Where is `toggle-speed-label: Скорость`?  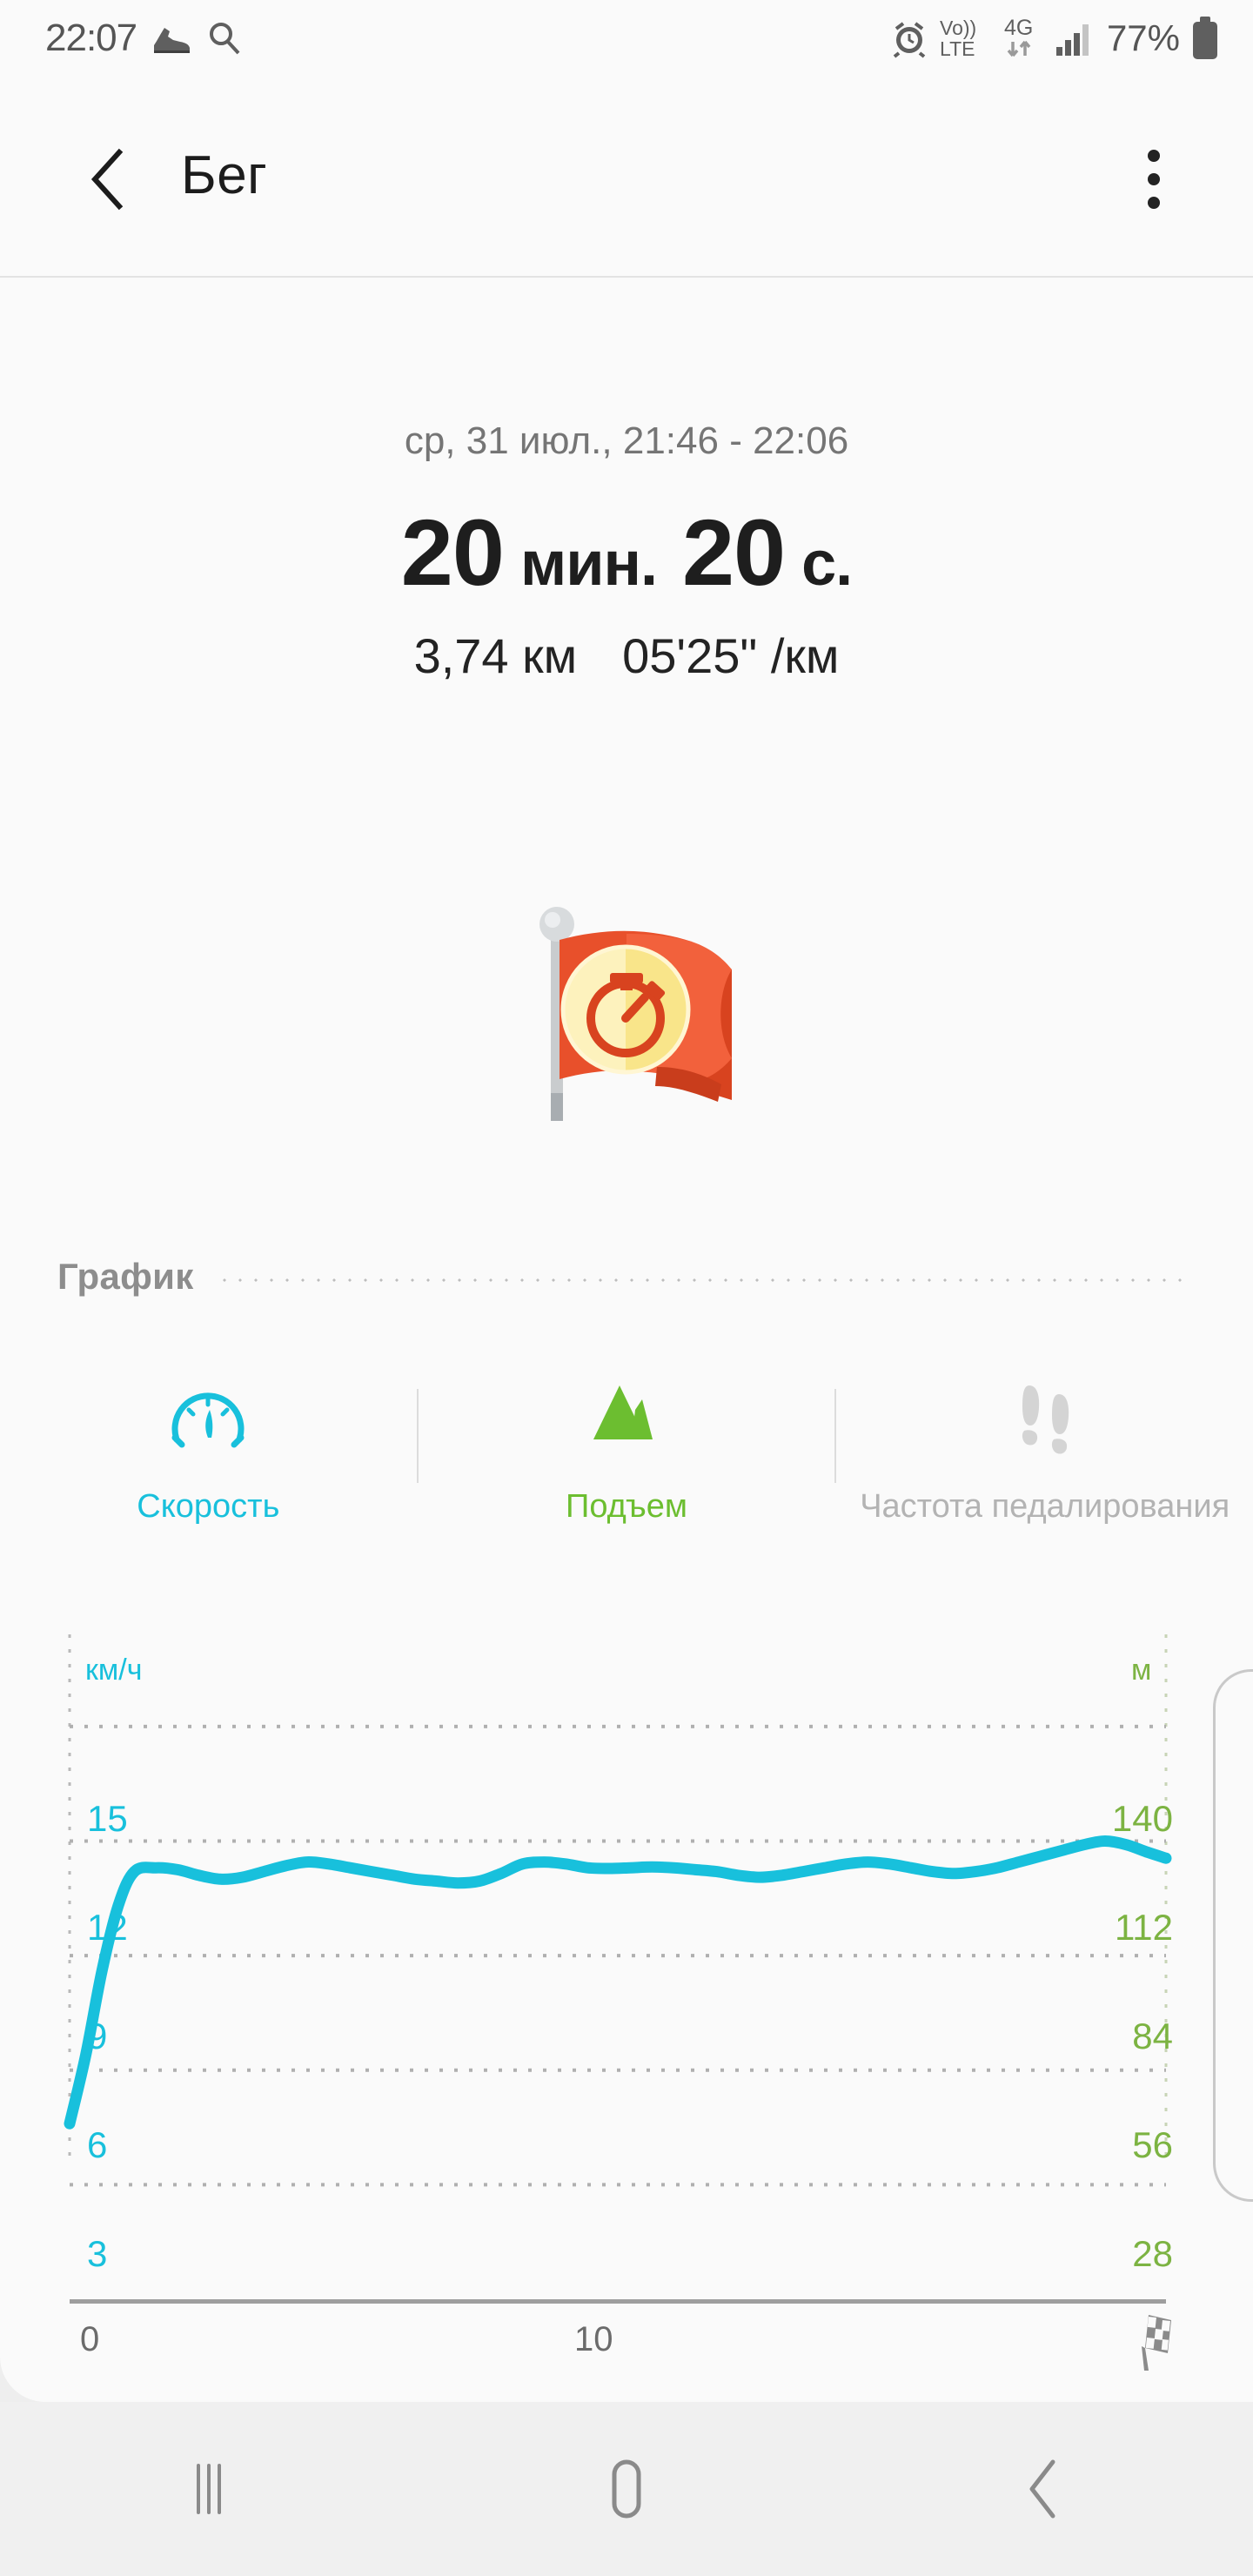
toggle-speed-label: Скорость is located at coordinates (208, 1506).